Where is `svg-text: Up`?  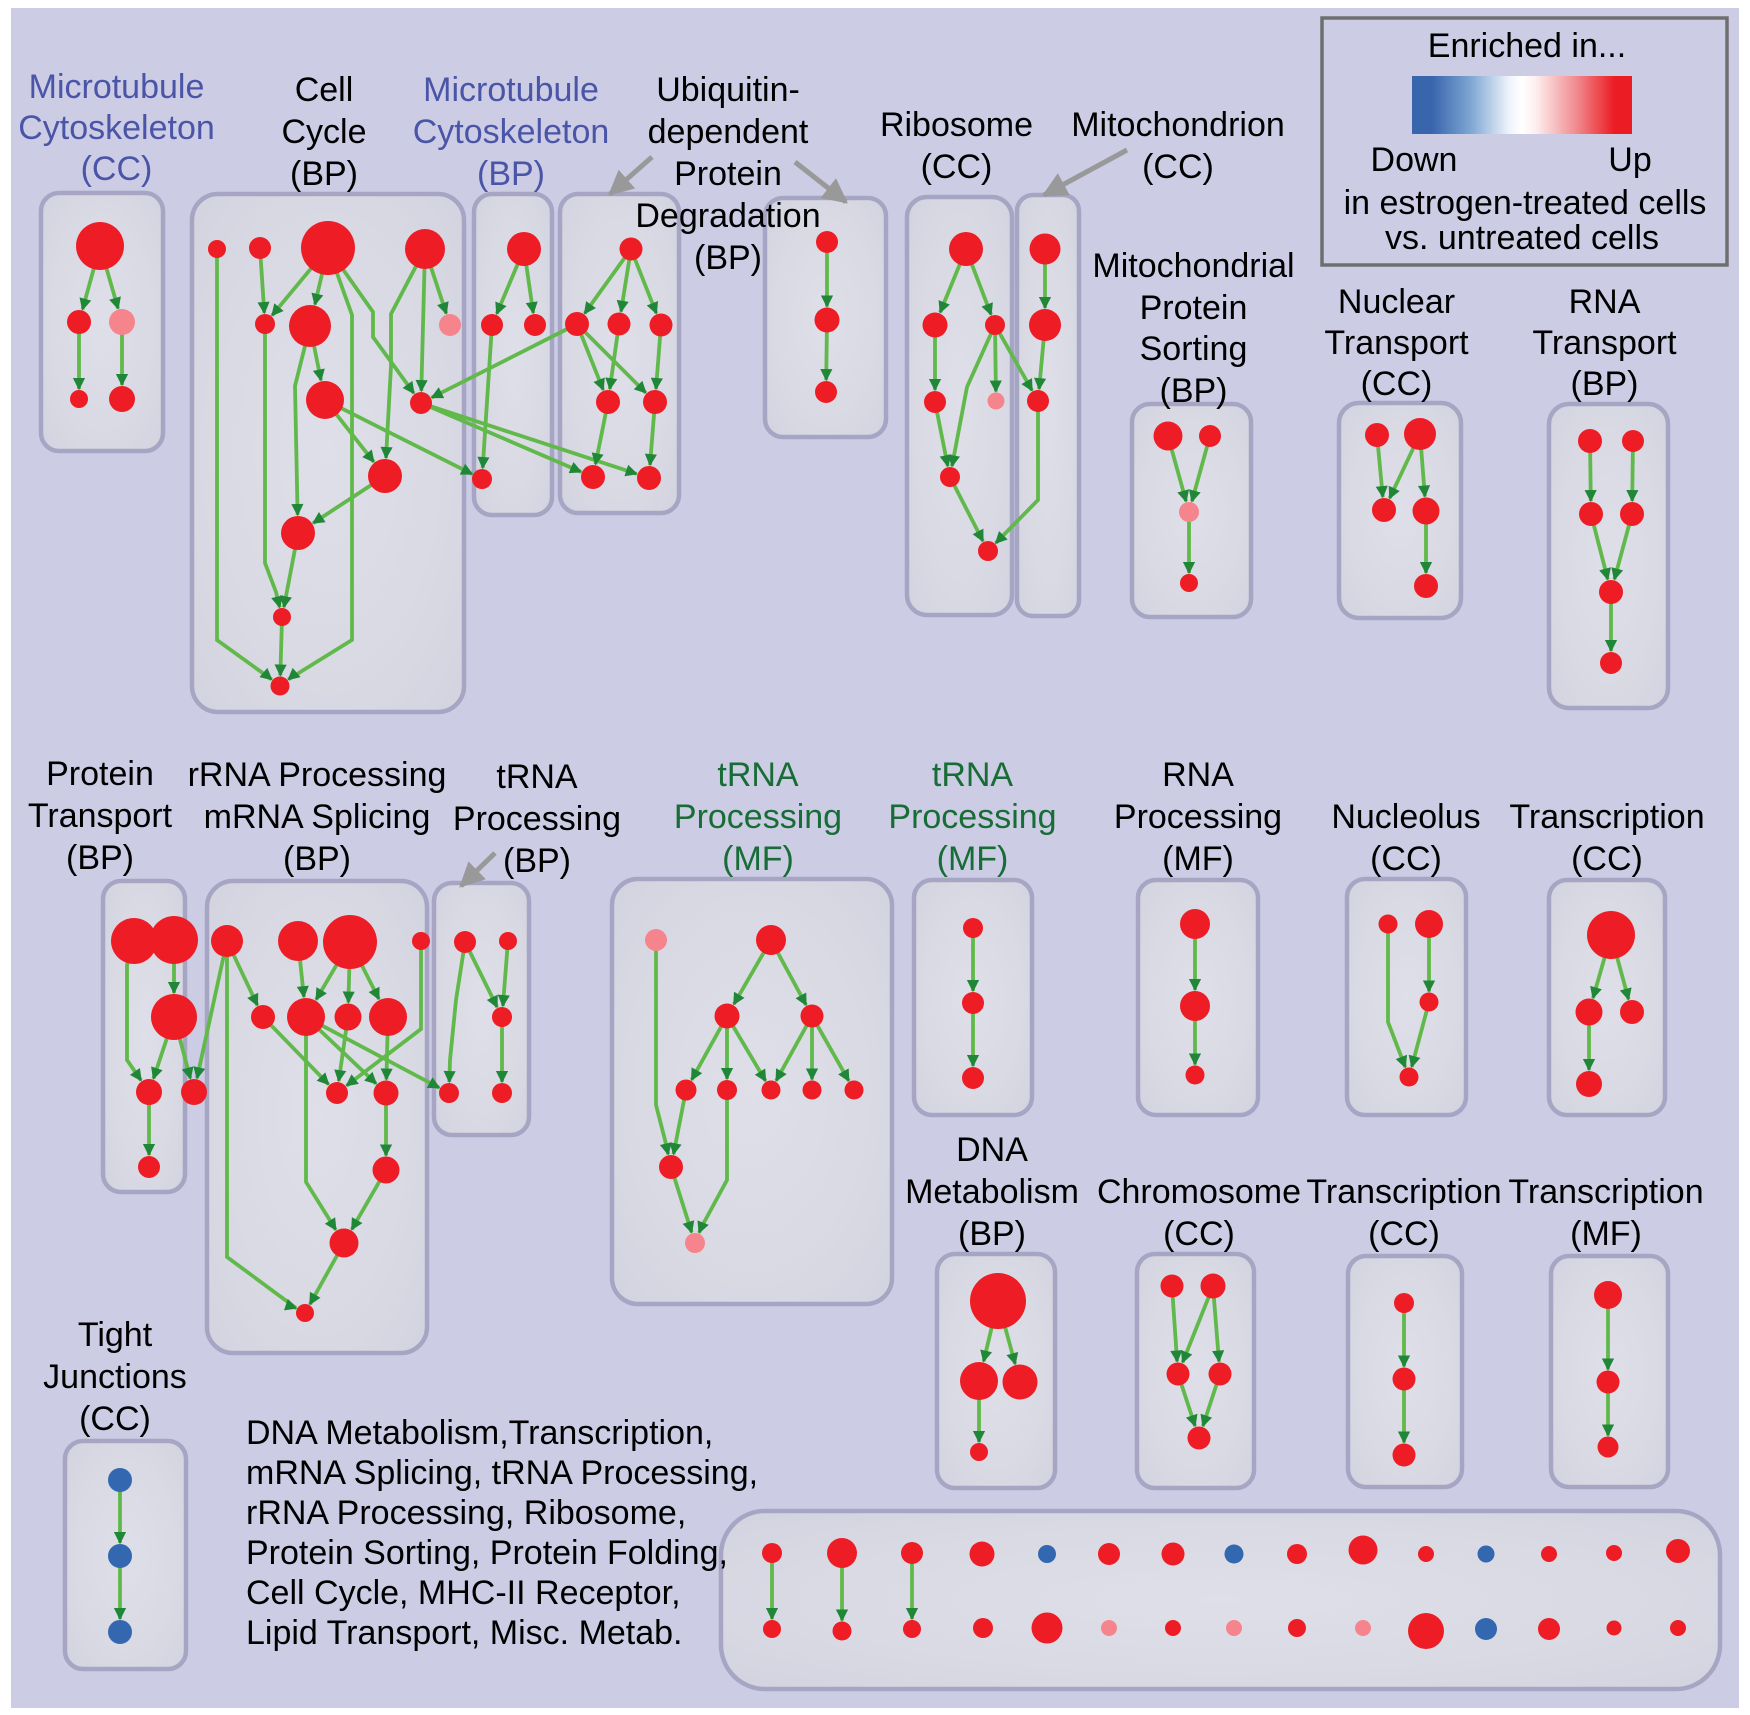 svg-text: Up is located at coordinates (1629, 160).